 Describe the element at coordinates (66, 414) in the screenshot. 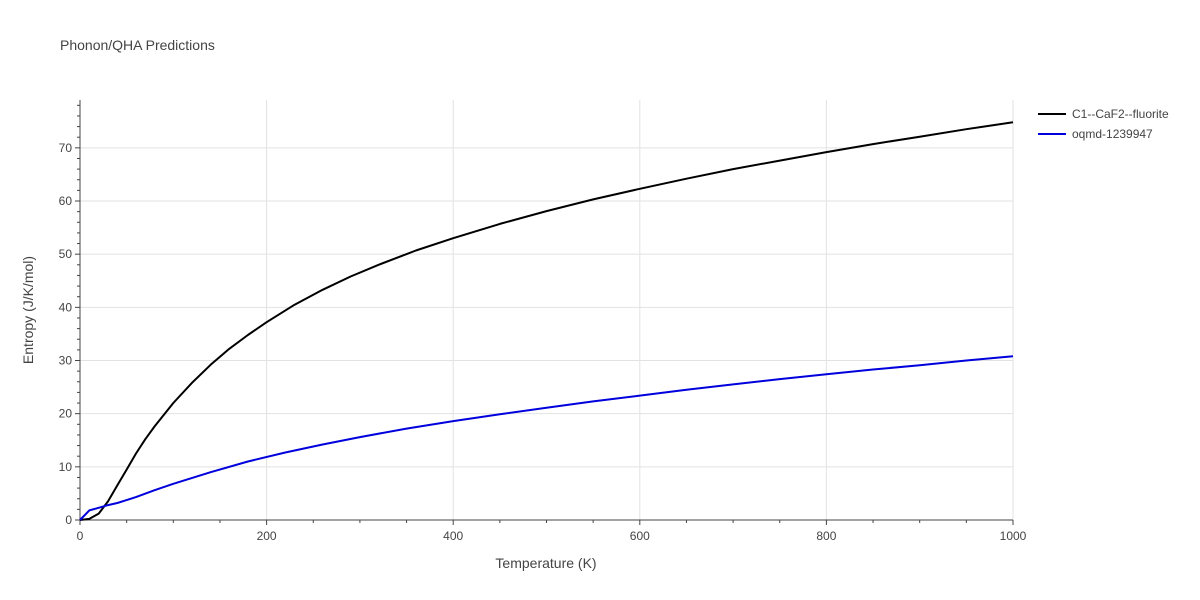

I see `y-tick-label: 20` at that location.